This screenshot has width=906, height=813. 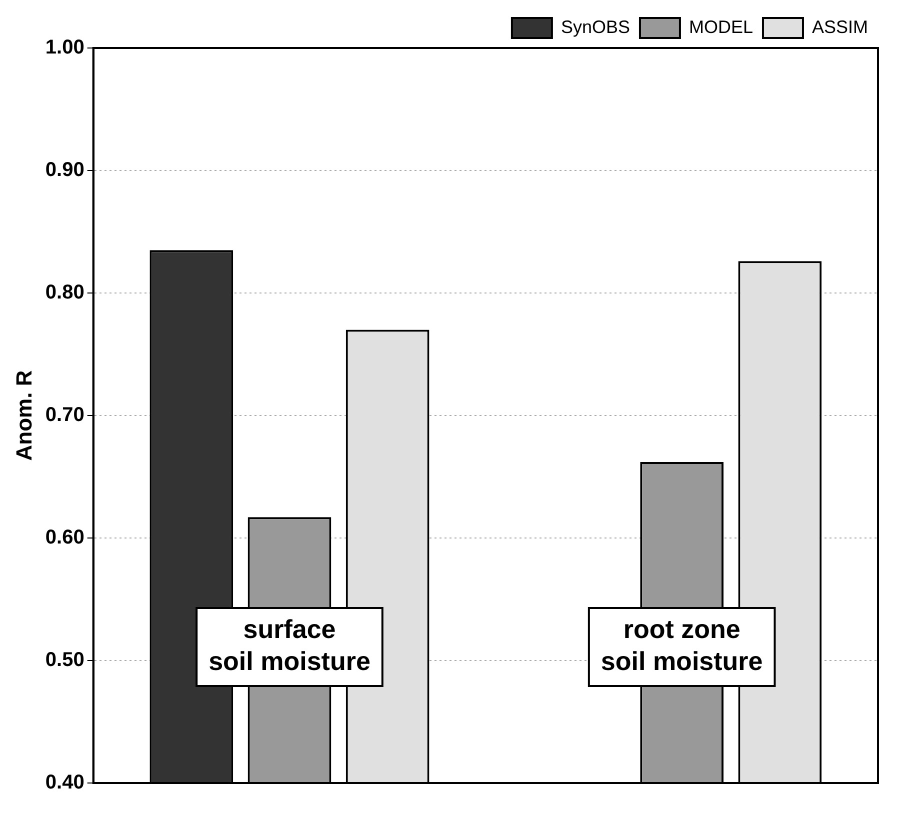 I want to click on y-axis-title: Anom. R, so click(x=23, y=415).